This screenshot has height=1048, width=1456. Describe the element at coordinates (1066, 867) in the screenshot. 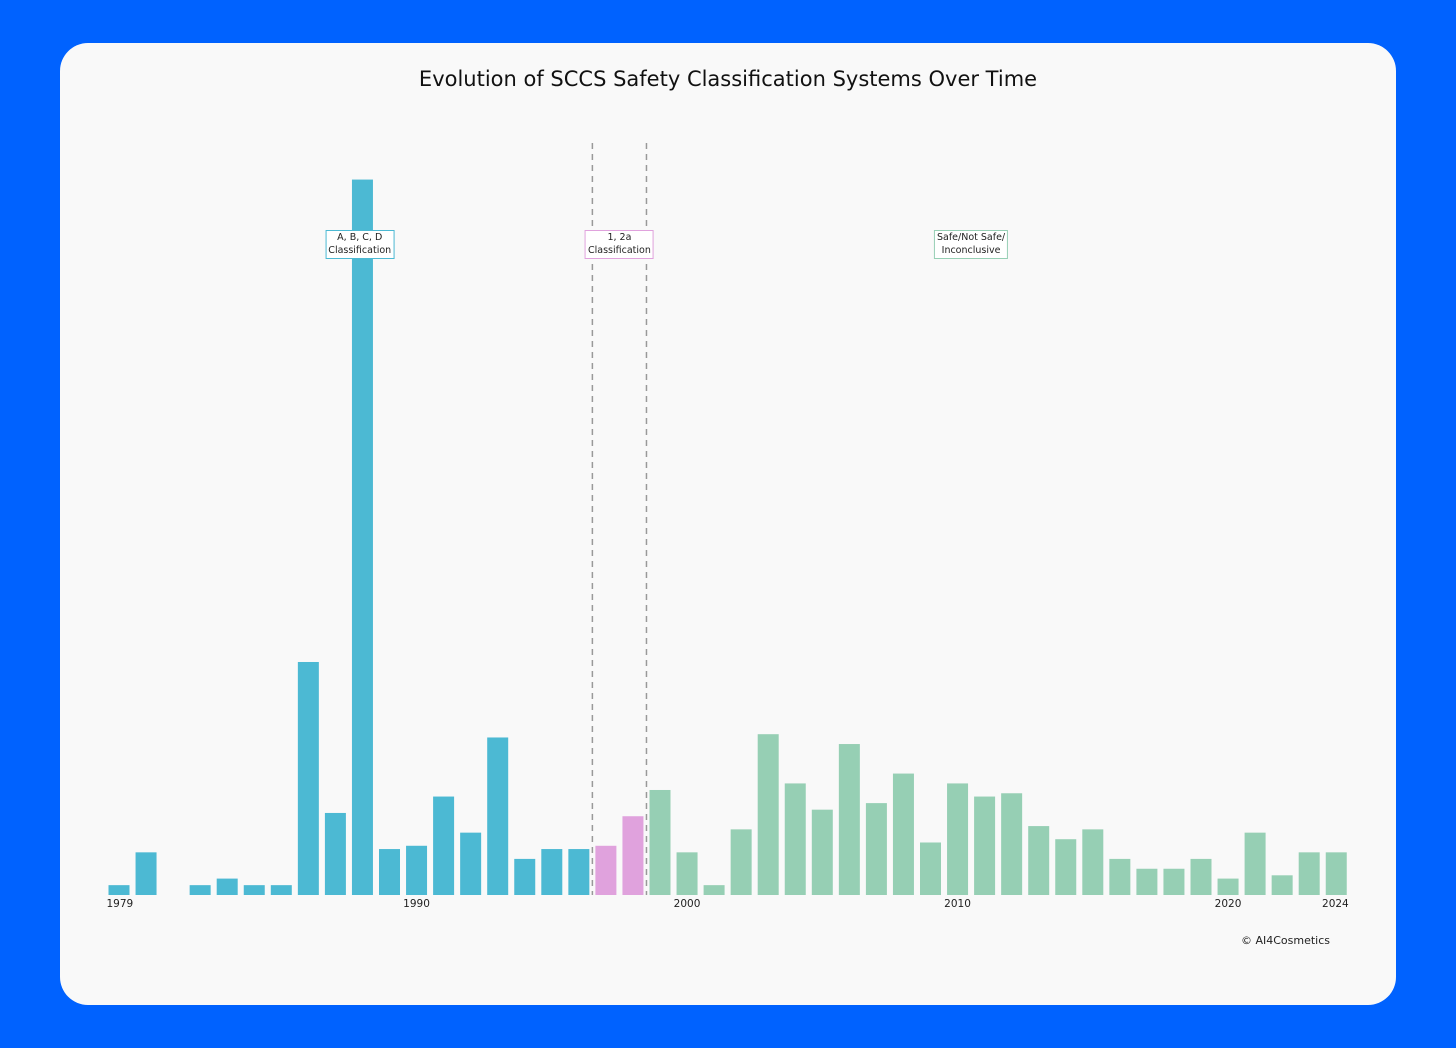

I see `bar-2014` at that location.